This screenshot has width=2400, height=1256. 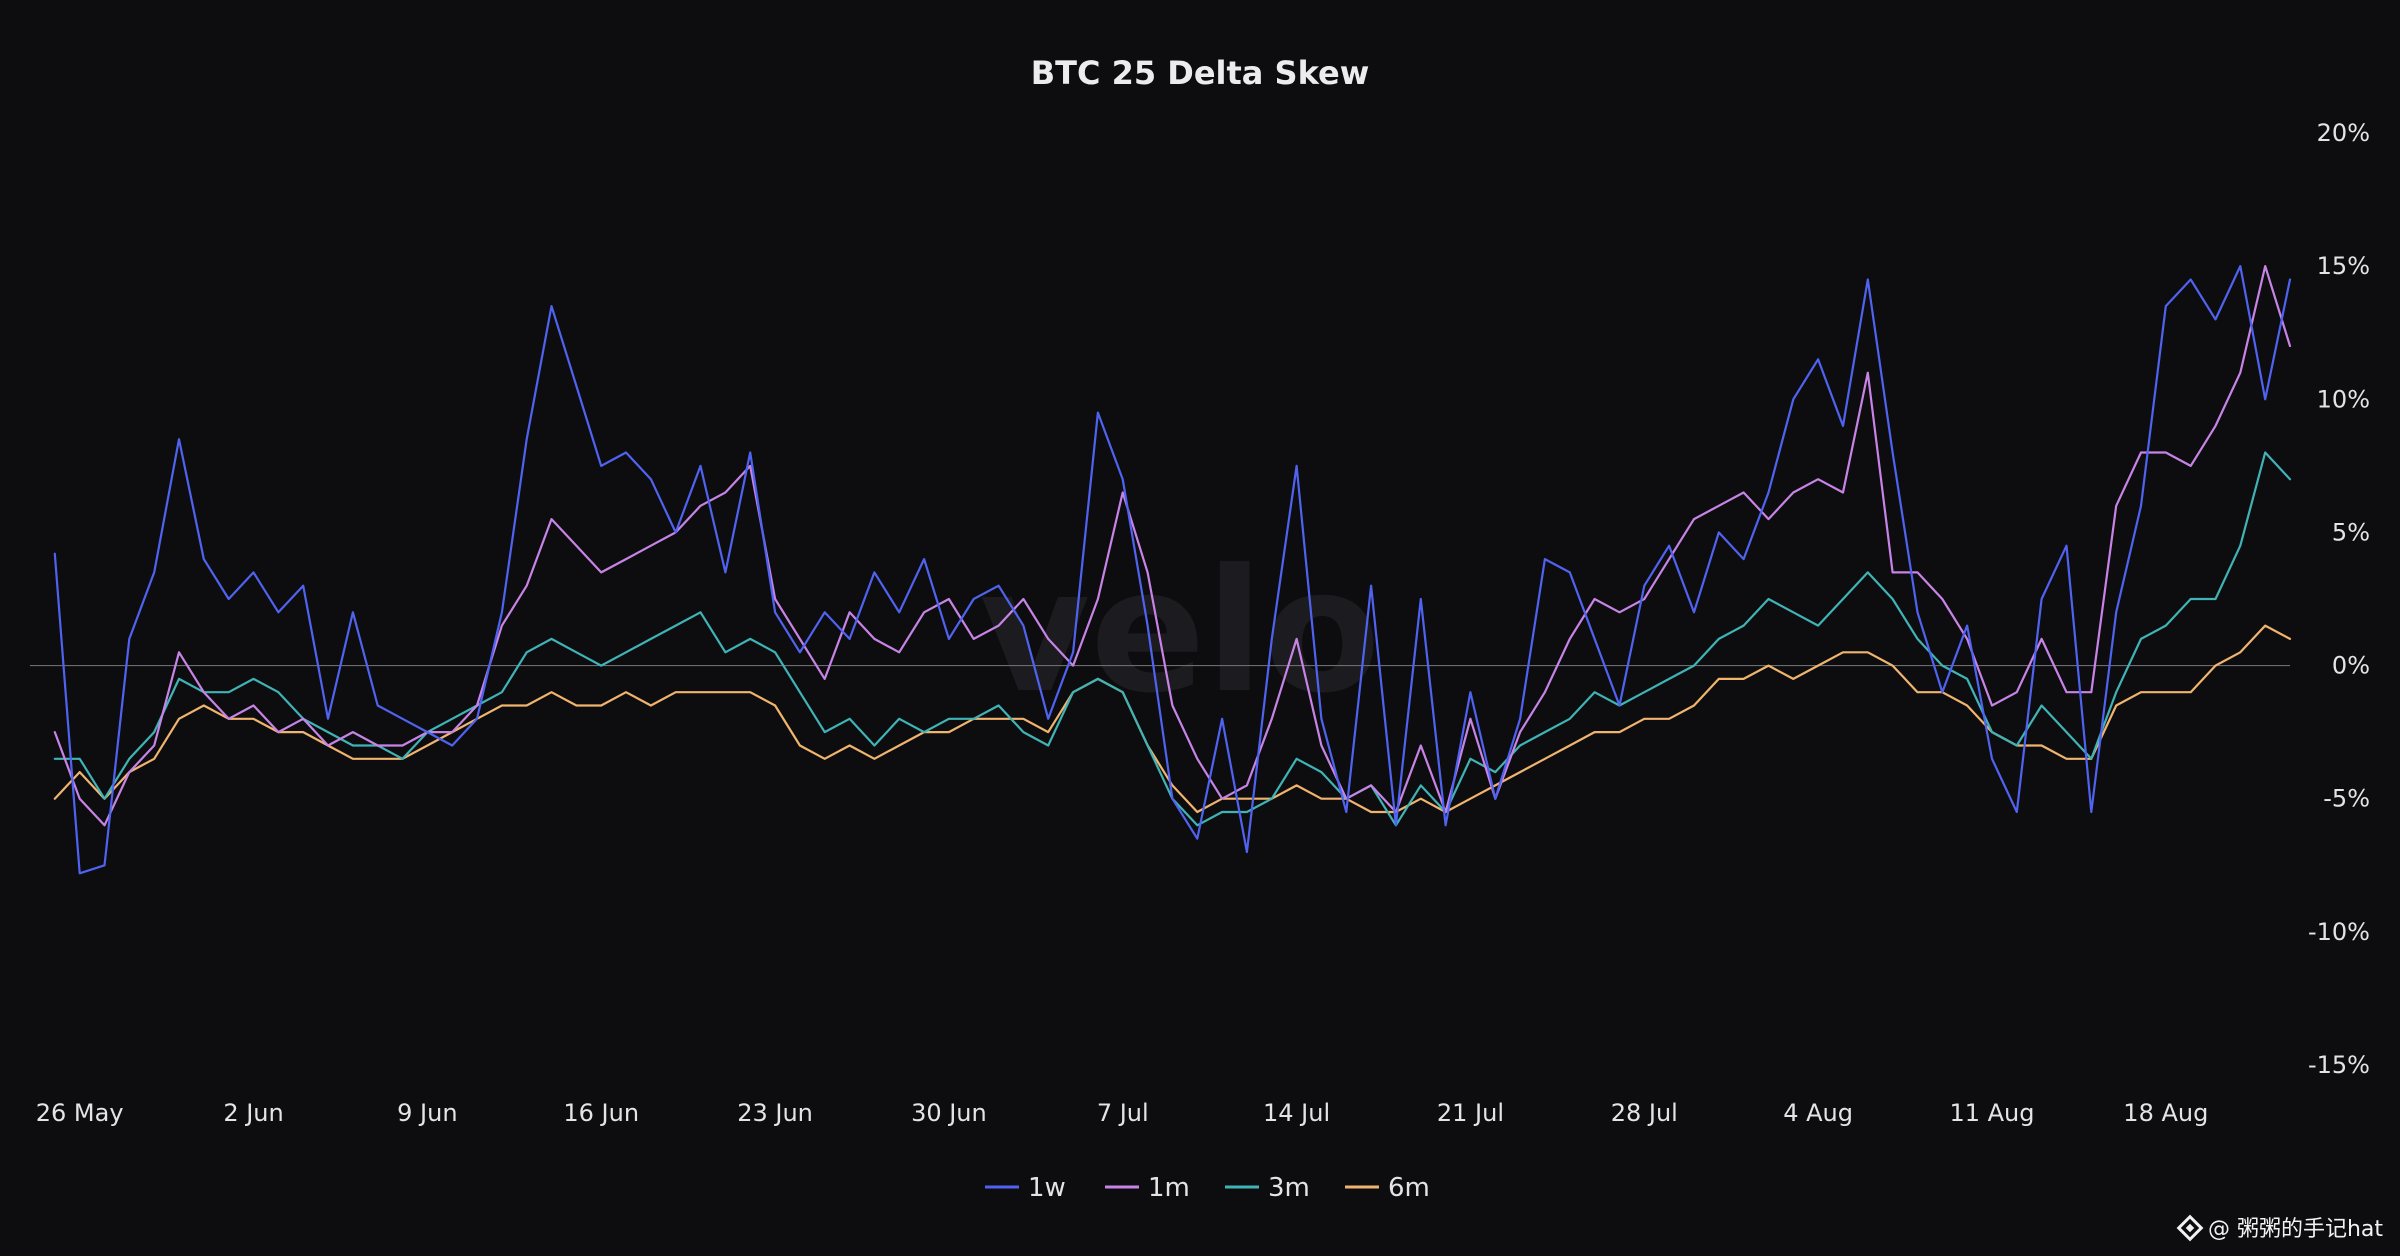 I want to click on x-tick-label: 30 Jun, so click(x=949, y=1113).